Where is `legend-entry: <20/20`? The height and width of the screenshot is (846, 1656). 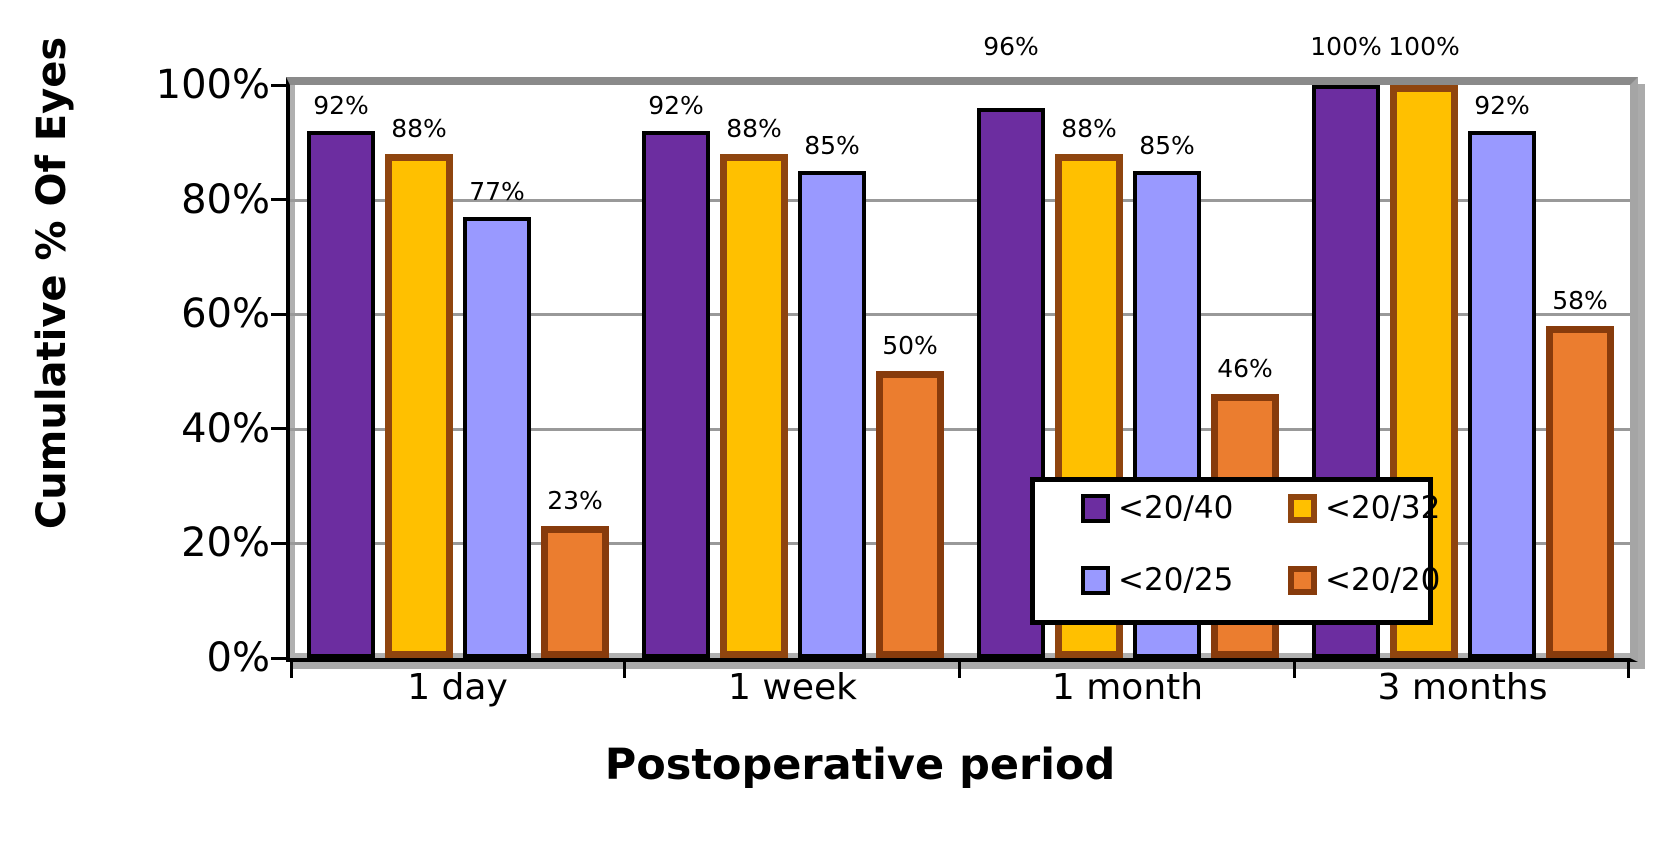 legend-entry: <20/20 is located at coordinates (1364, 580).